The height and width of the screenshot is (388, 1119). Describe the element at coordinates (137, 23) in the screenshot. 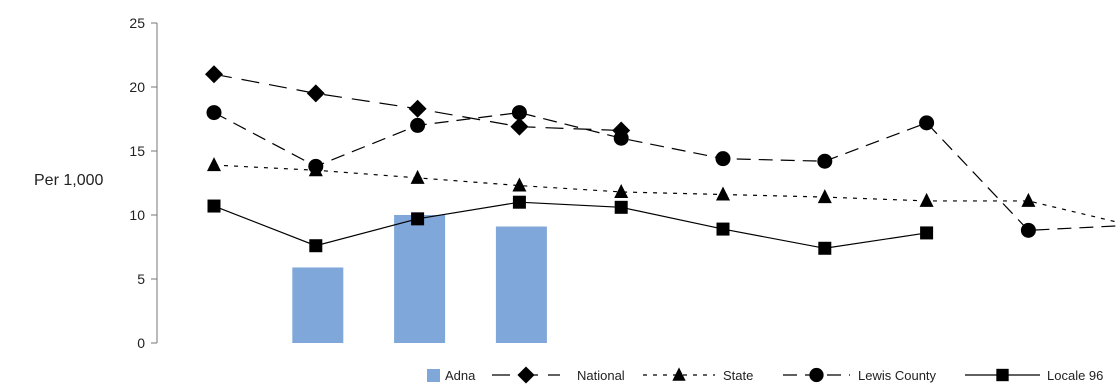

I see `y-tick-label: 25` at that location.